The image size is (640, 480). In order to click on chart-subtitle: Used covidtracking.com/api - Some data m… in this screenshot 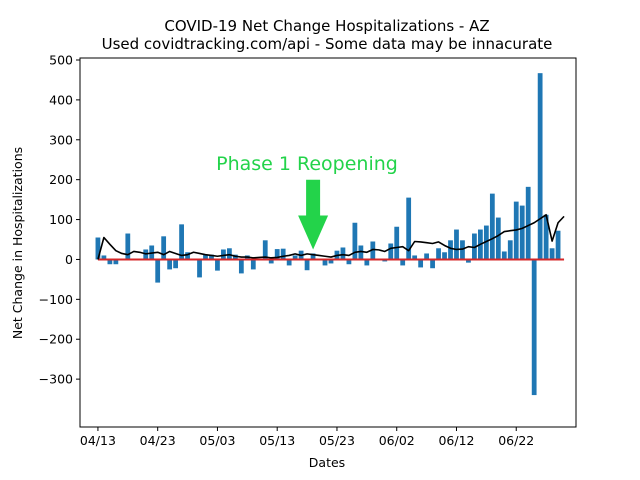, I will do `click(327, 44)`.